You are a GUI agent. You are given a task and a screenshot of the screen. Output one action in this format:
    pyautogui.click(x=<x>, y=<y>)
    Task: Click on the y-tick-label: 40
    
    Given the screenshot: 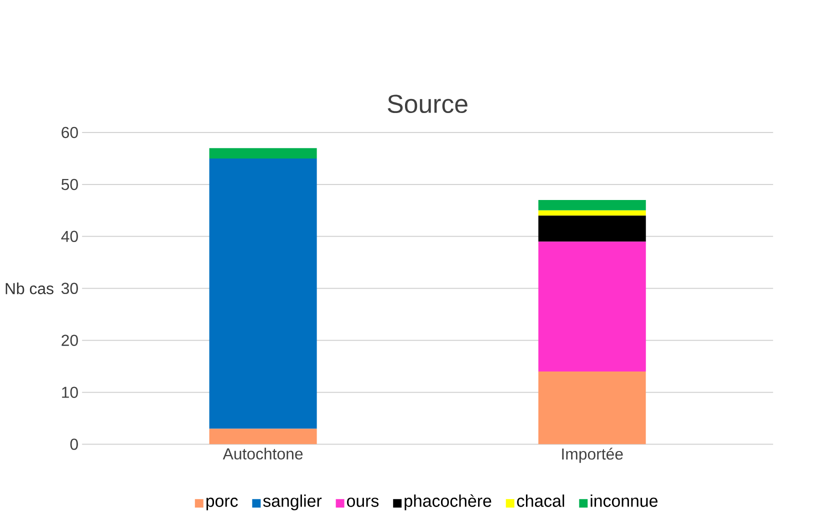 What is the action you would take?
    pyautogui.click(x=69, y=236)
    